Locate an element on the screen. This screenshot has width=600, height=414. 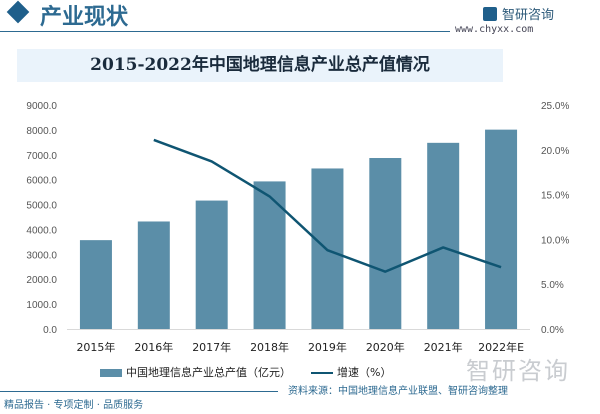
chart-title: 2015-2022年中国地理信息产业总产值情况 is located at coordinates (260, 65).